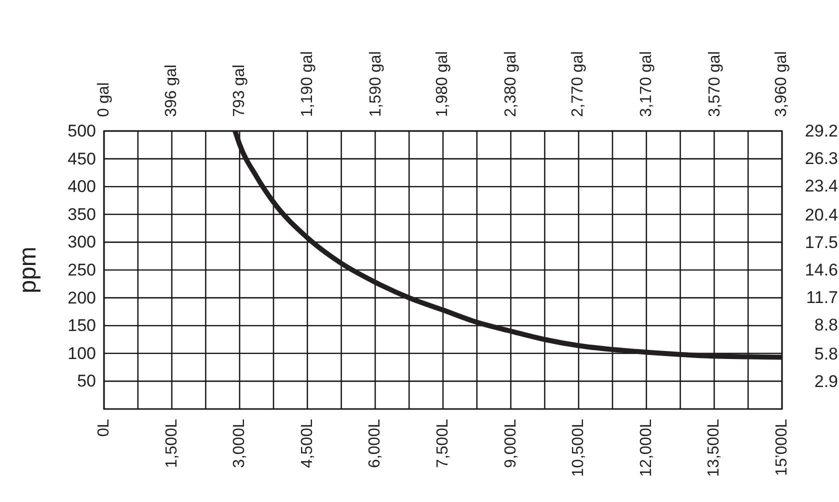 This screenshot has height=502, width=839. What do you see at coordinates (82, 131) in the screenshot?
I see `y-tick-label: 500` at bounding box center [82, 131].